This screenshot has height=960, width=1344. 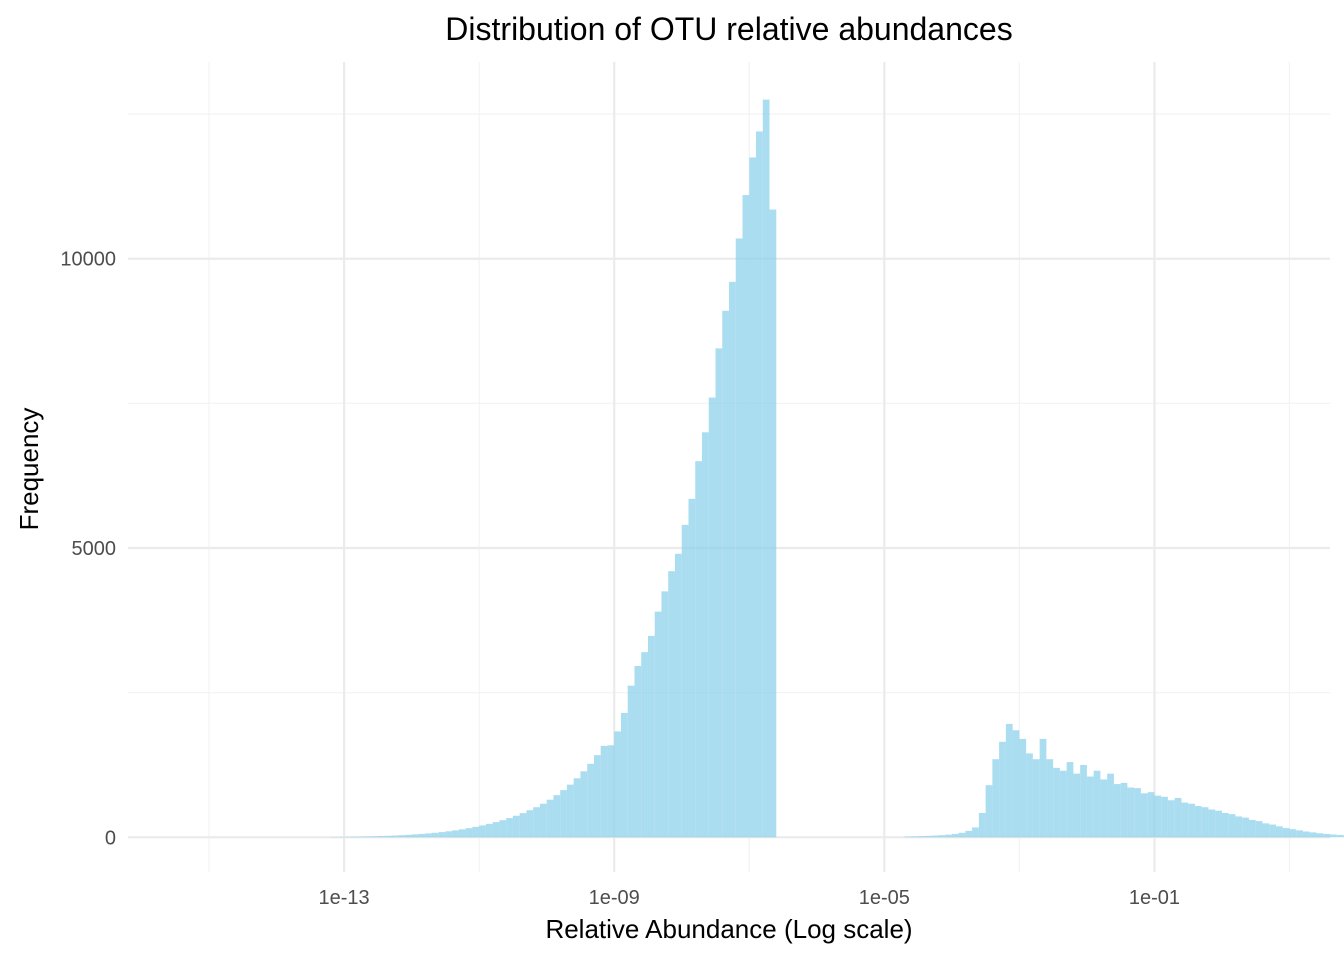 What do you see at coordinates (110, 838) in the screenshot?
I see `y-tick-label: 0` at bounding box center [110, 838].